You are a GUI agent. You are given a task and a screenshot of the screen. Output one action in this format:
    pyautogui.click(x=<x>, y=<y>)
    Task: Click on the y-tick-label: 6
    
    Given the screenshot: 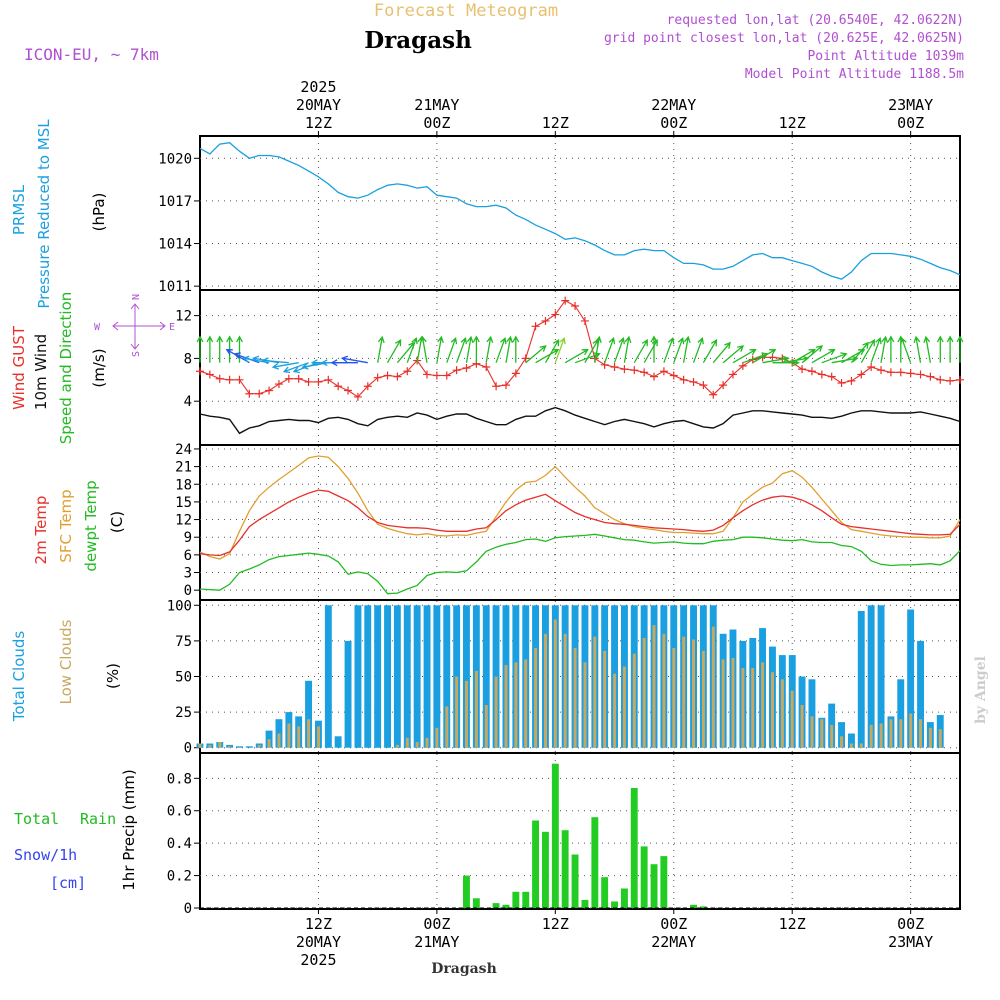 What is the action you would take?
    pyautogui.click(x=188, y=556)
    